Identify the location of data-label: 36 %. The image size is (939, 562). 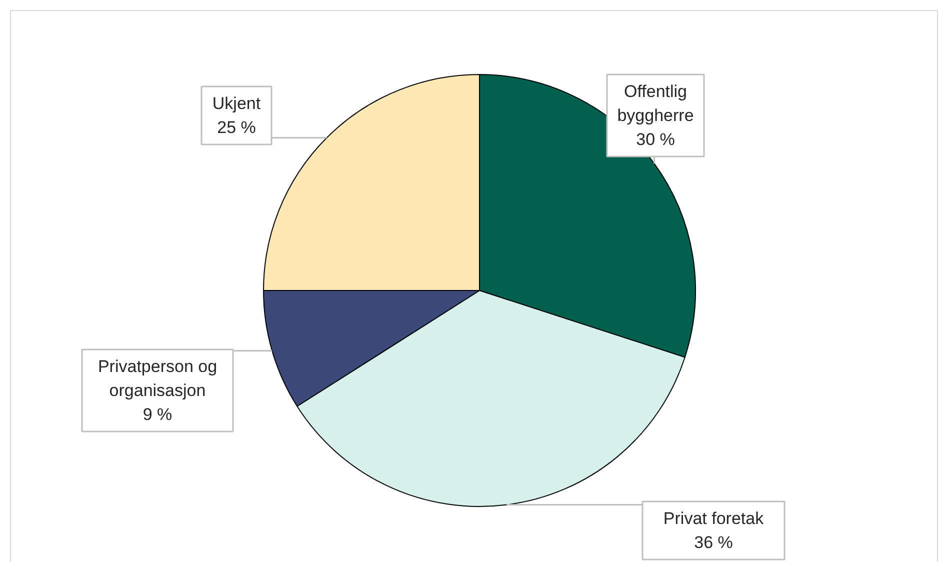
(713, 542).